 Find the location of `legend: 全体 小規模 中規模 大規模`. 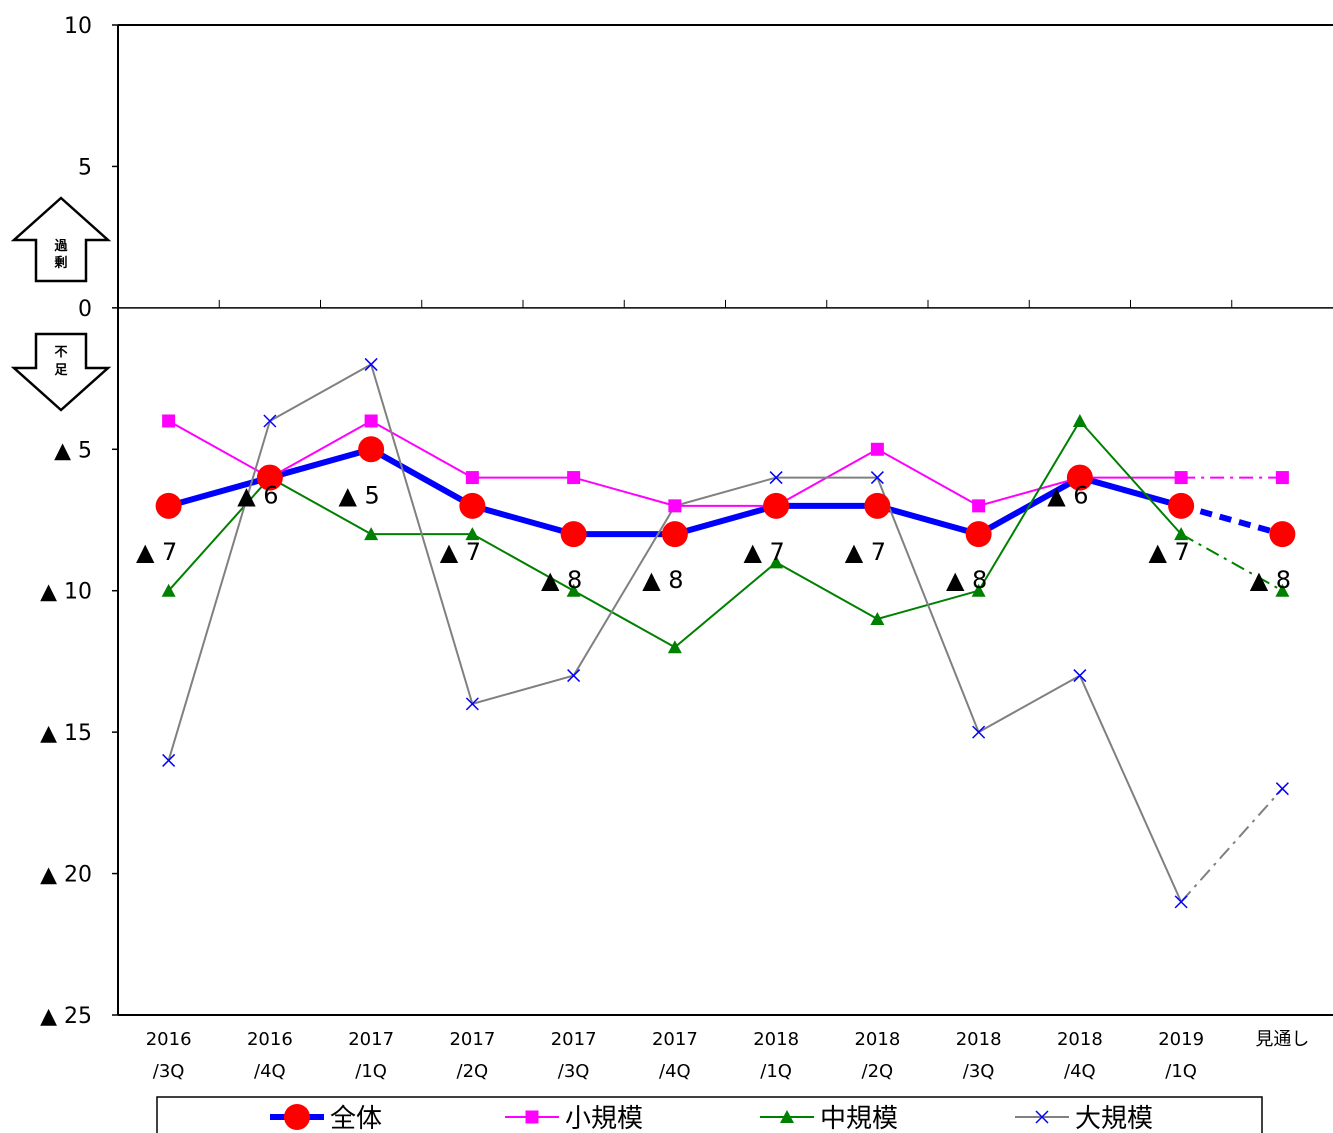

legend: 全体 小規模 中規模 大規模 is located at coordinates (709, 1114).